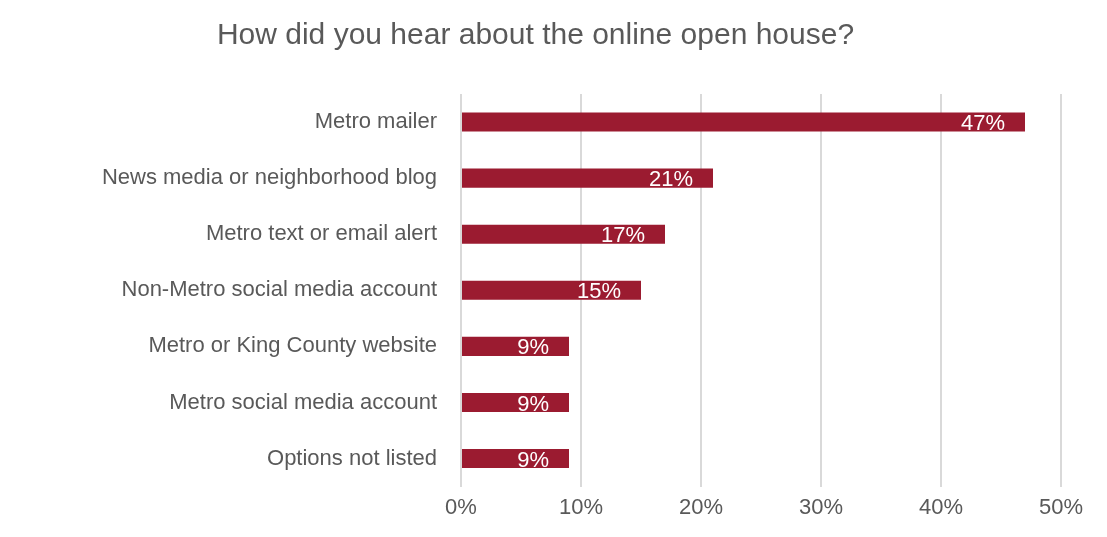 Image resolution: width=1107 pixels, height=537 pixels. I want to click on y-tick-label: Metro social media account, so click(303, 401).